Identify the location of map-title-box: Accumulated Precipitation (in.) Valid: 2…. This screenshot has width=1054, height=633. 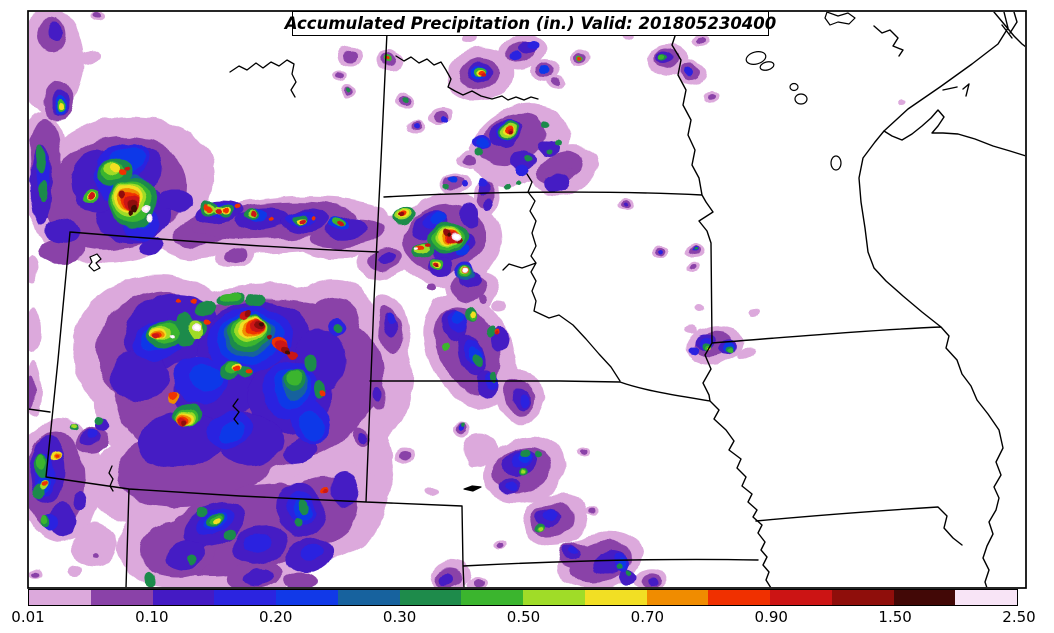
(530, 23).